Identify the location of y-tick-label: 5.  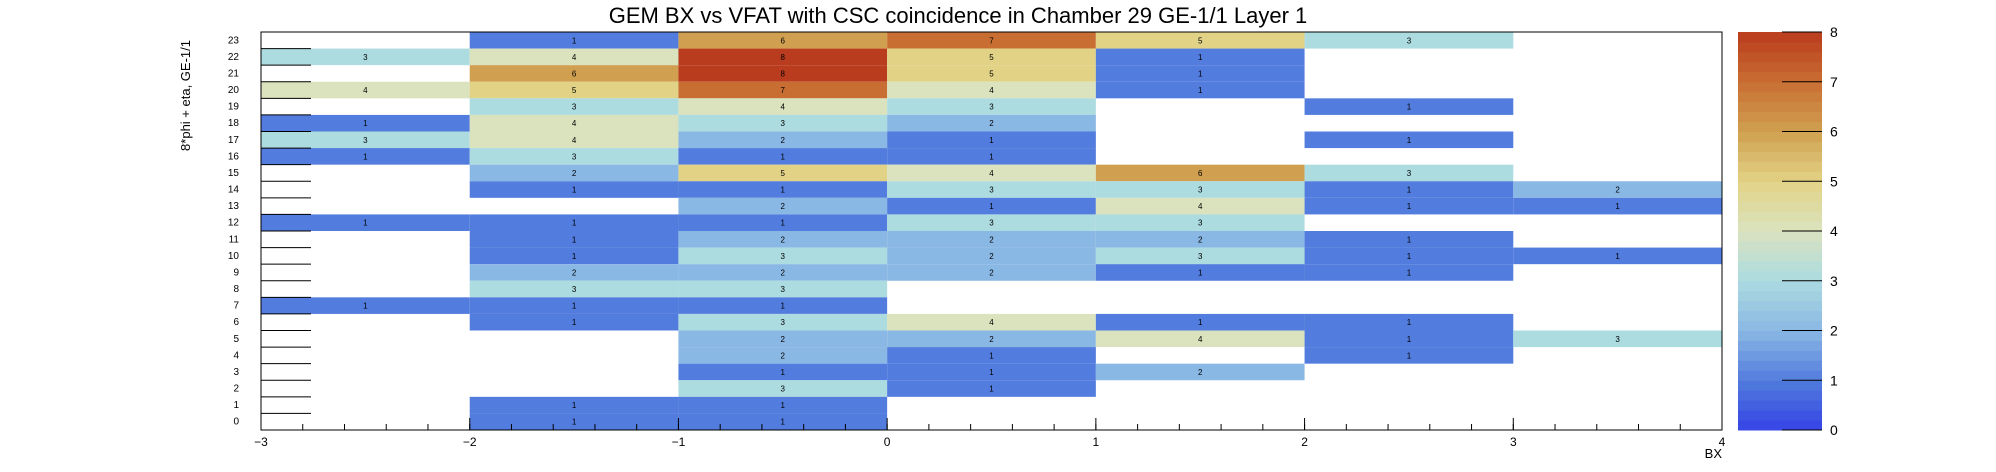
(236, 339).